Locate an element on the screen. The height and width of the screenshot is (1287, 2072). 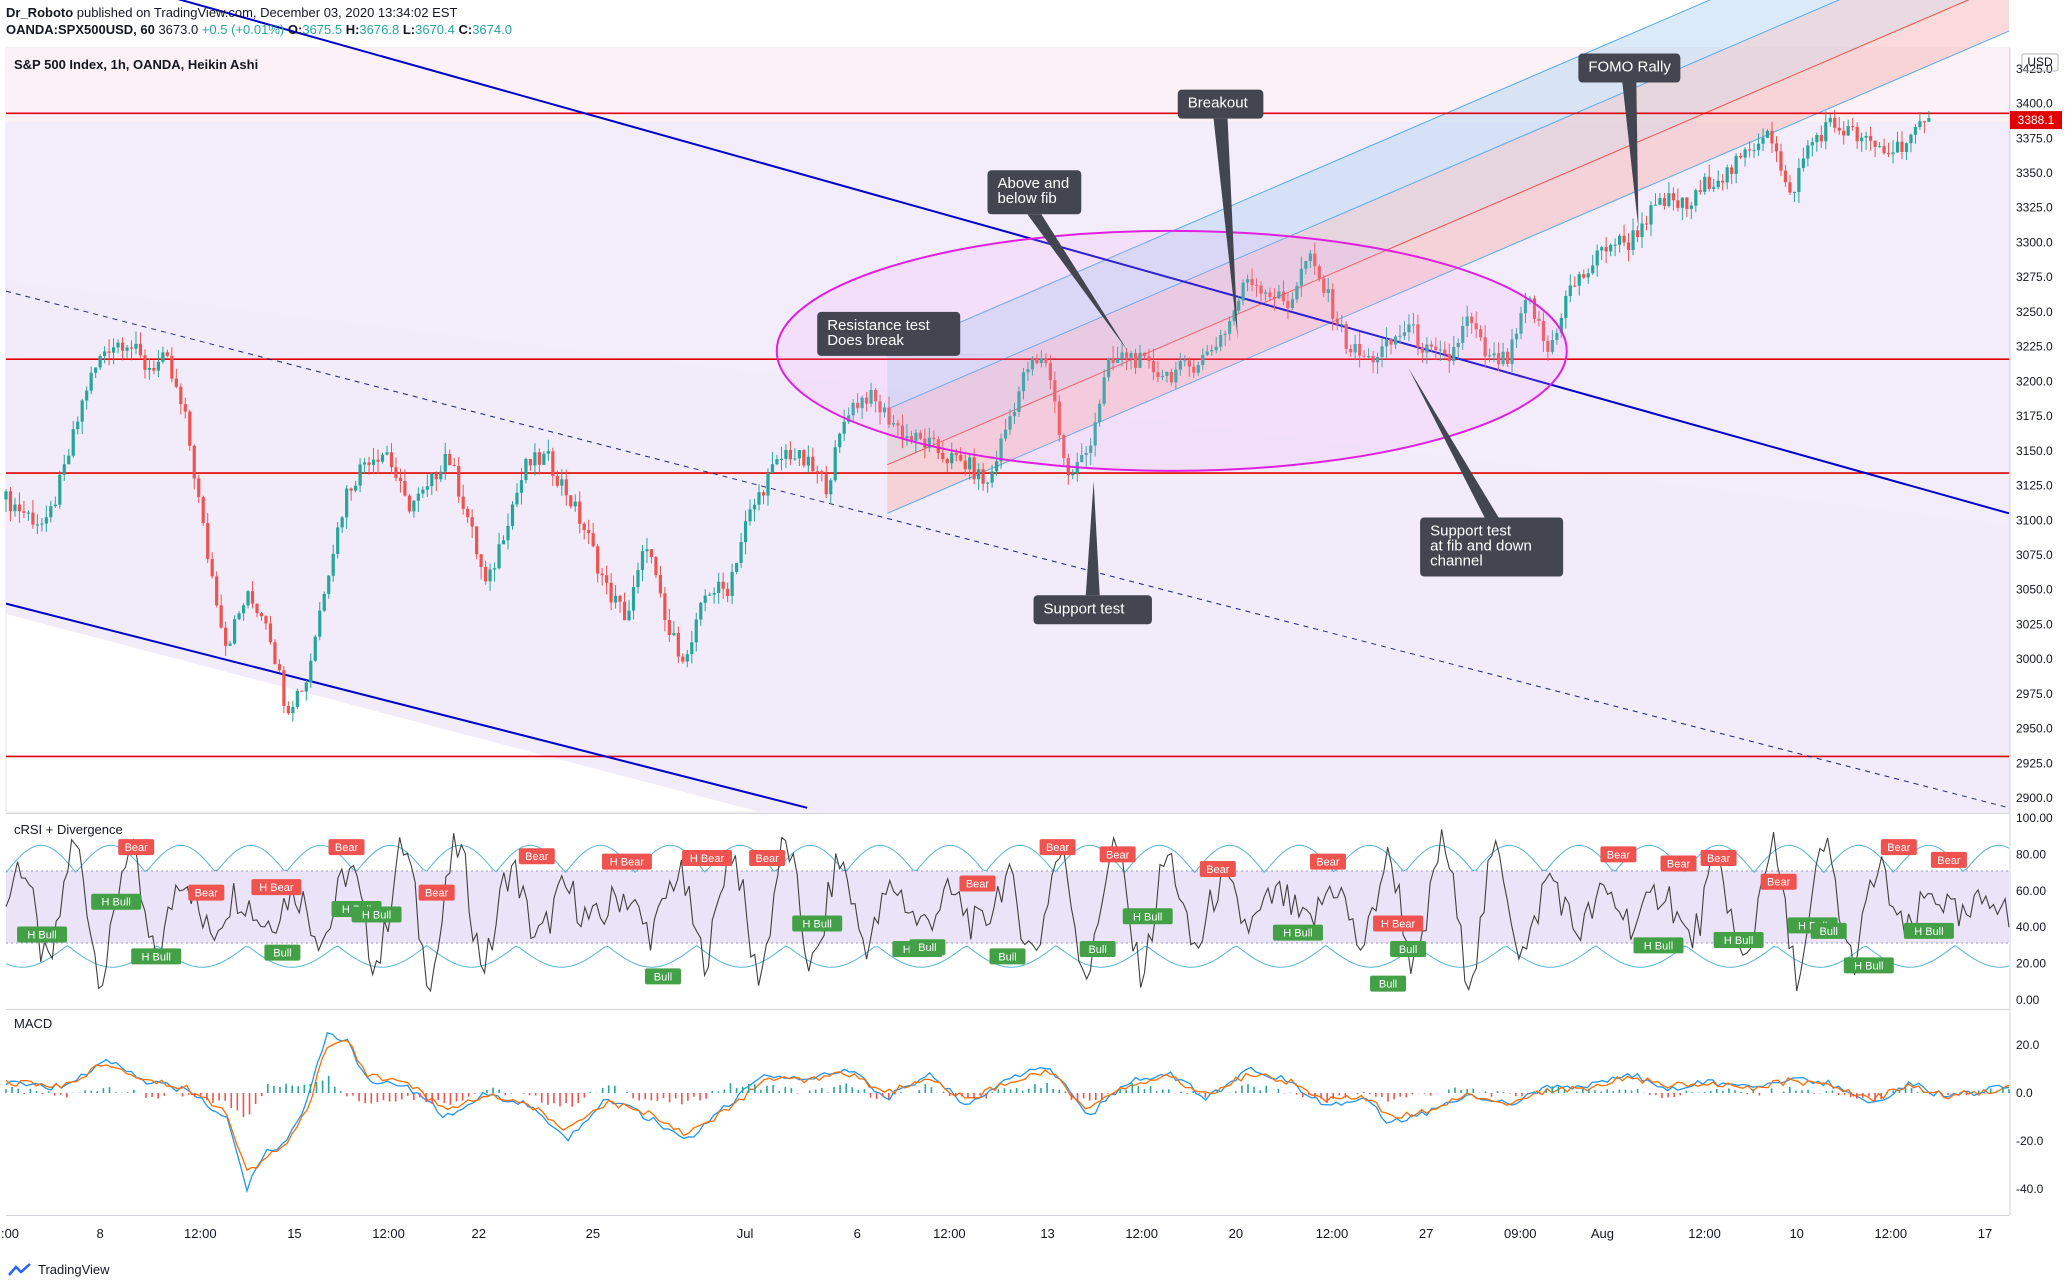
divergence-label: H Bull is located at coordinates (115, 903).